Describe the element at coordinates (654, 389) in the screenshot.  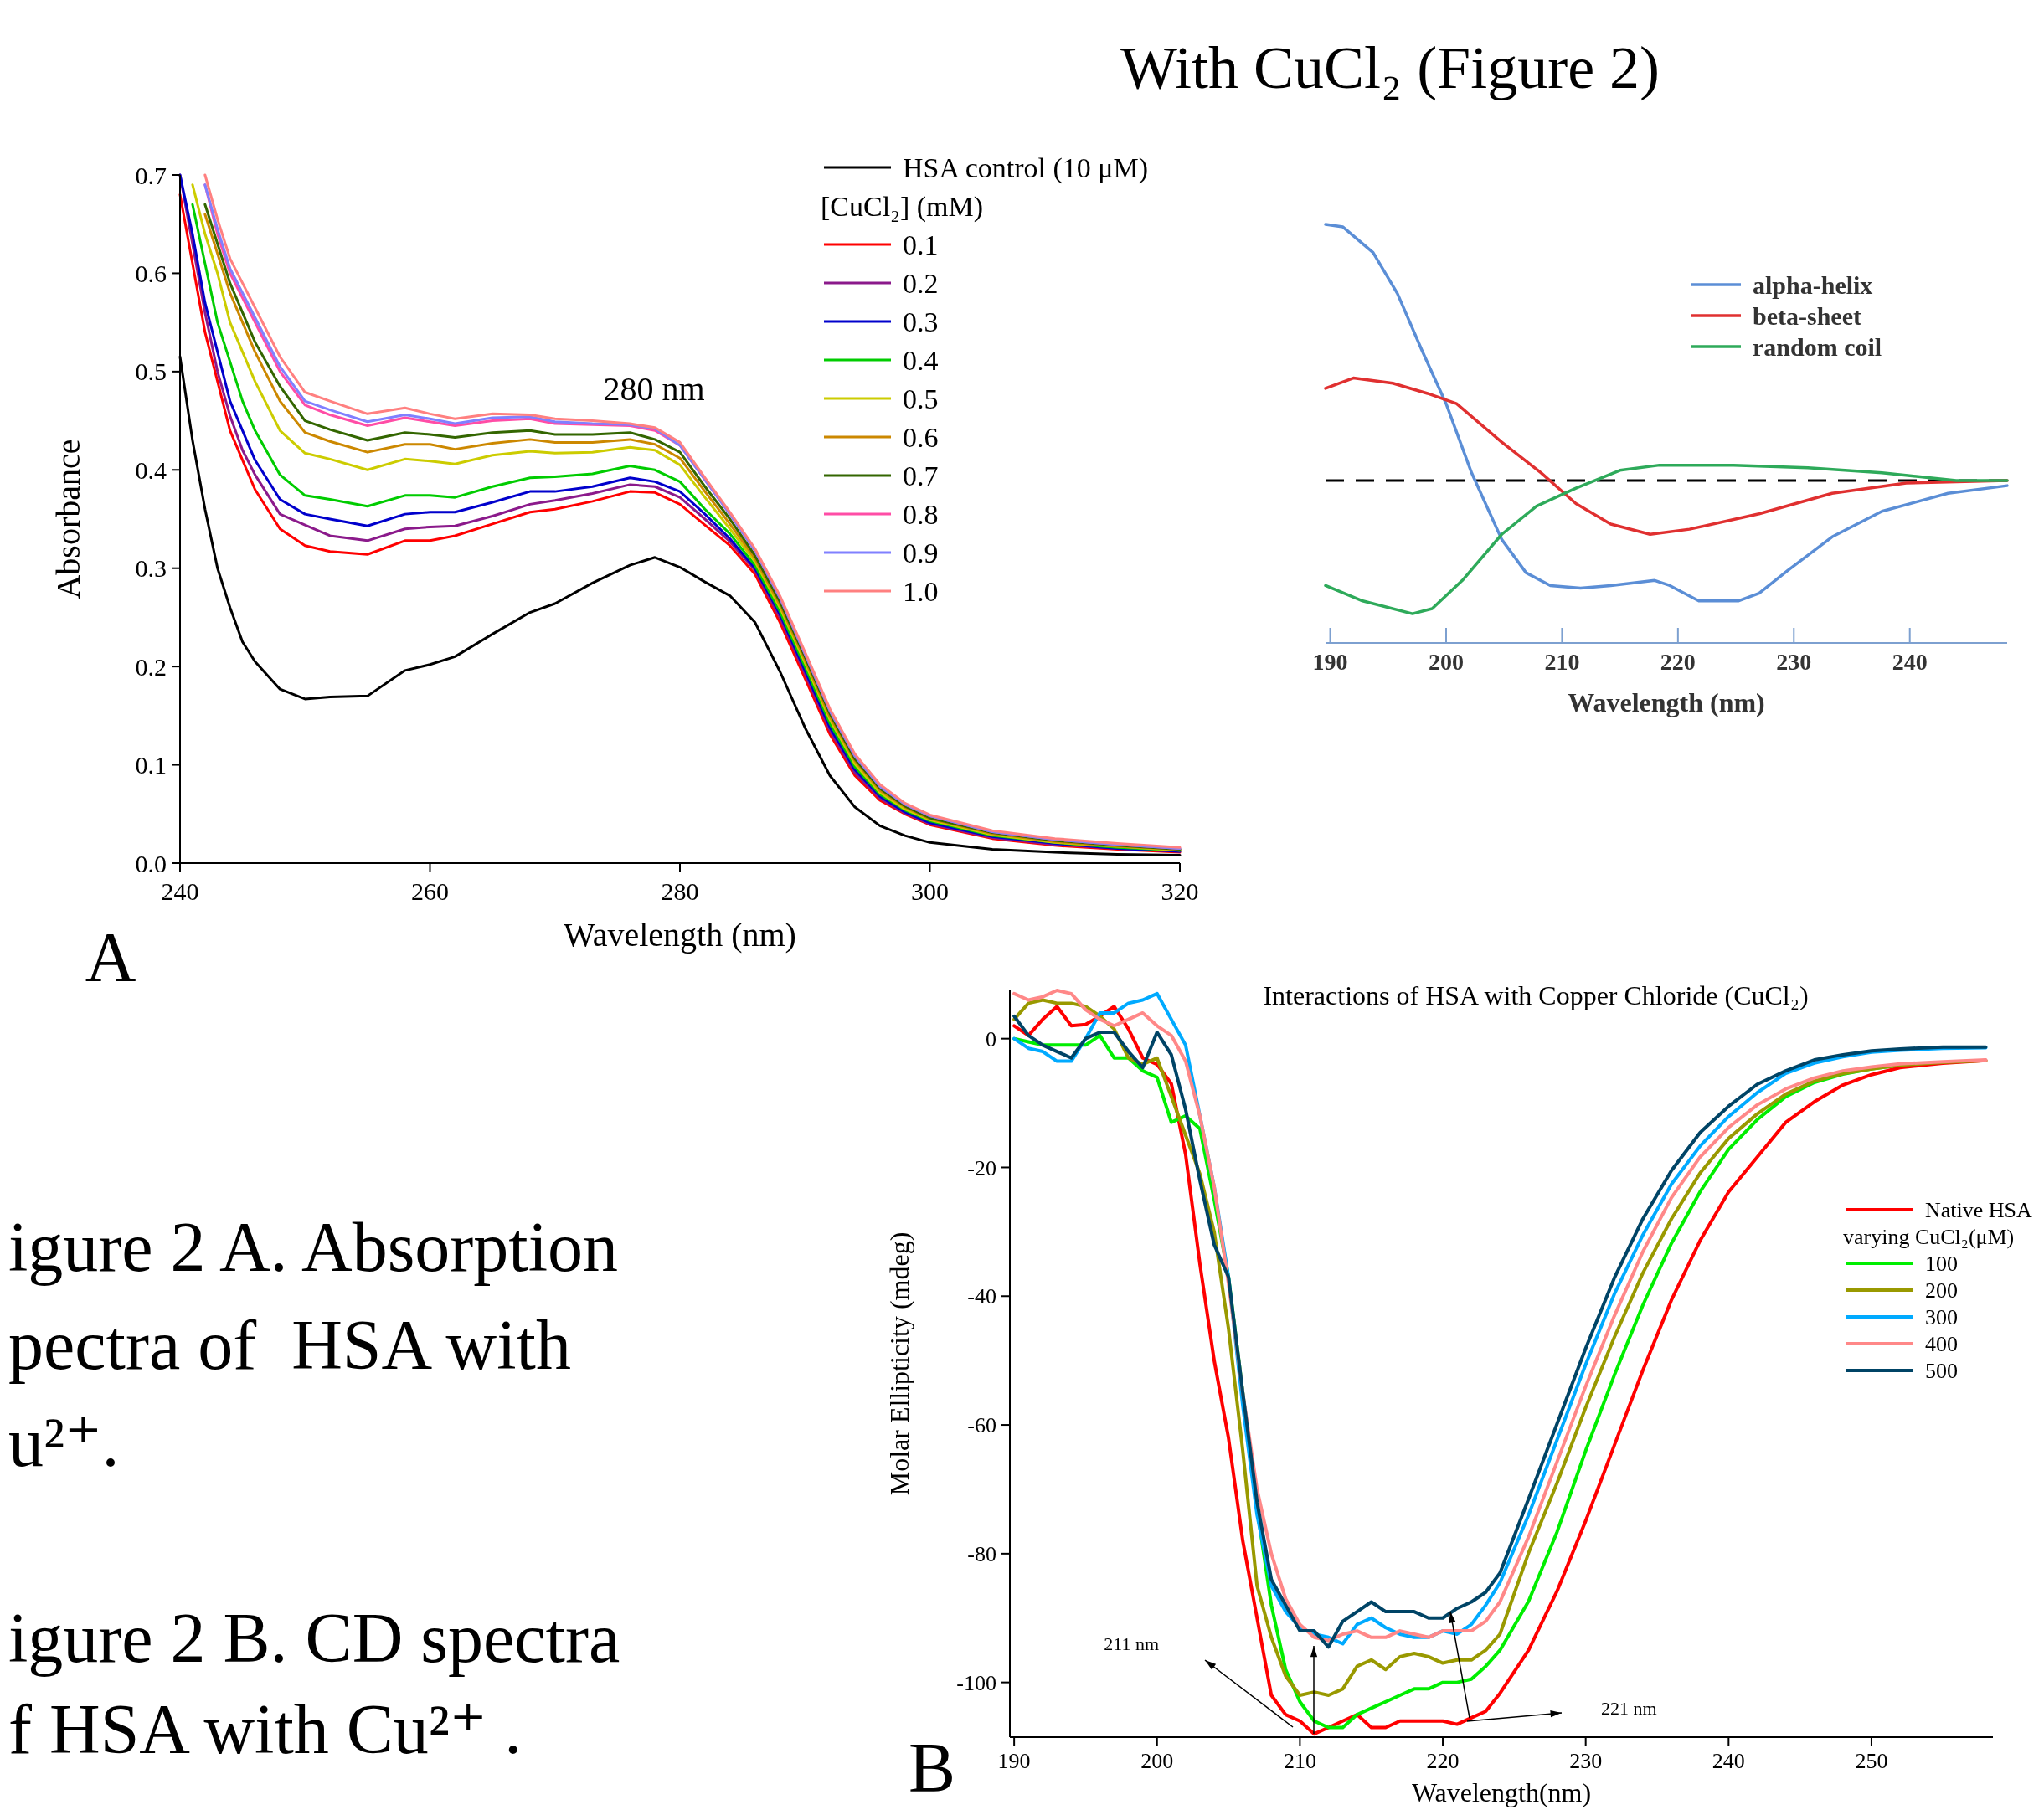
I see `annotation: 280 nm` at that location.